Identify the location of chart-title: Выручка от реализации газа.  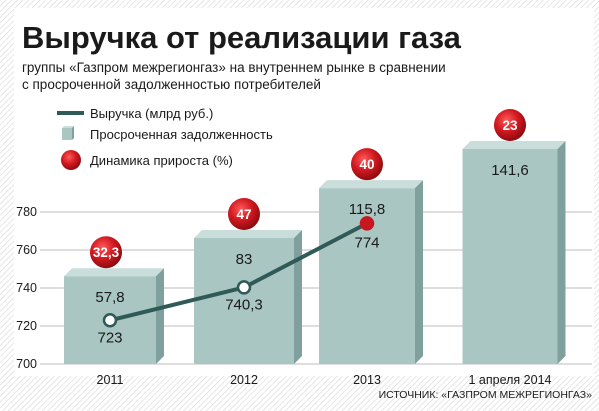
(242, 37).